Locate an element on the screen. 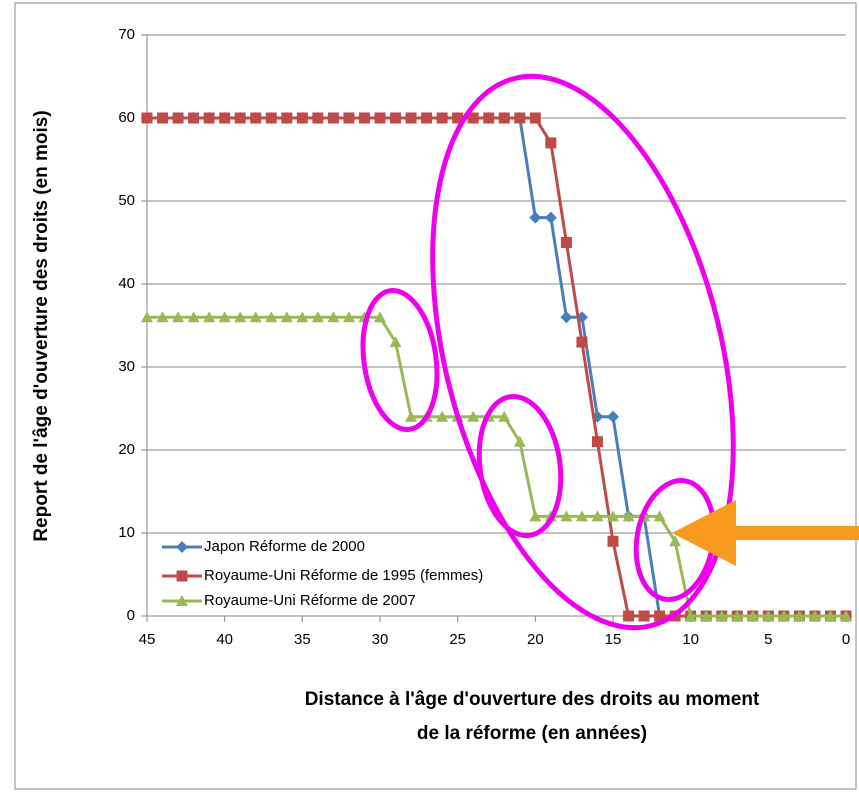 The image size is (859, 792). arrow-head is located at coordinates (704, 533).